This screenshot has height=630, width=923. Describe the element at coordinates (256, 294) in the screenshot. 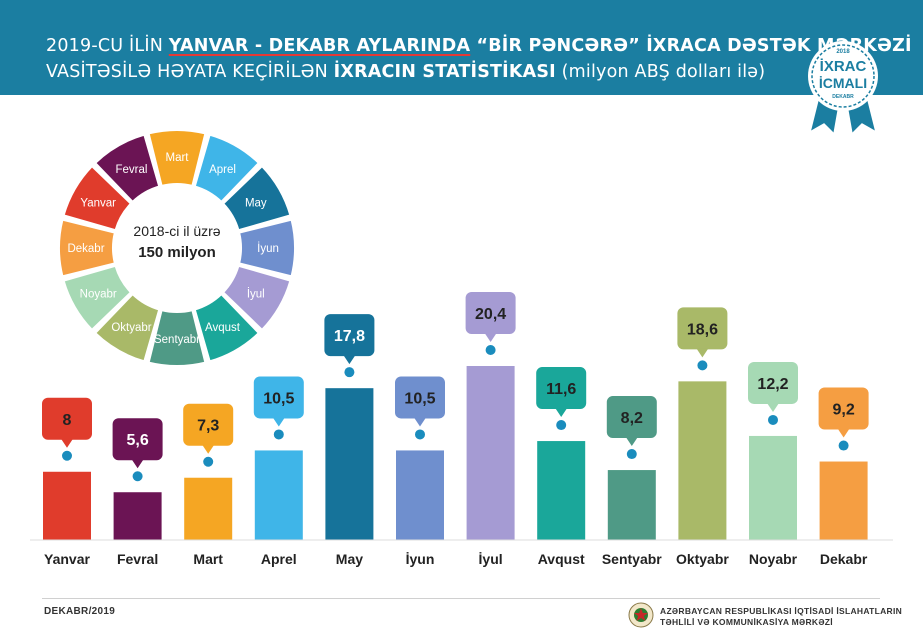

I see `ring-label-i-yul: İyul` at that location.